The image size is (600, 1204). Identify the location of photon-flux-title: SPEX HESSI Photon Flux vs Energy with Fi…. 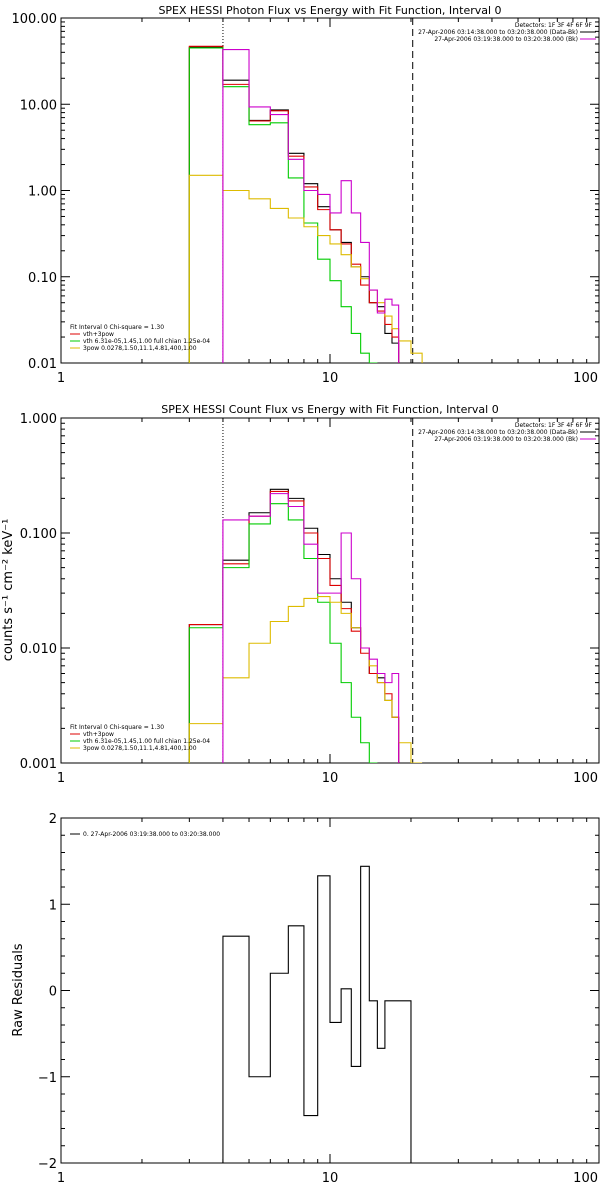
(329, 10).